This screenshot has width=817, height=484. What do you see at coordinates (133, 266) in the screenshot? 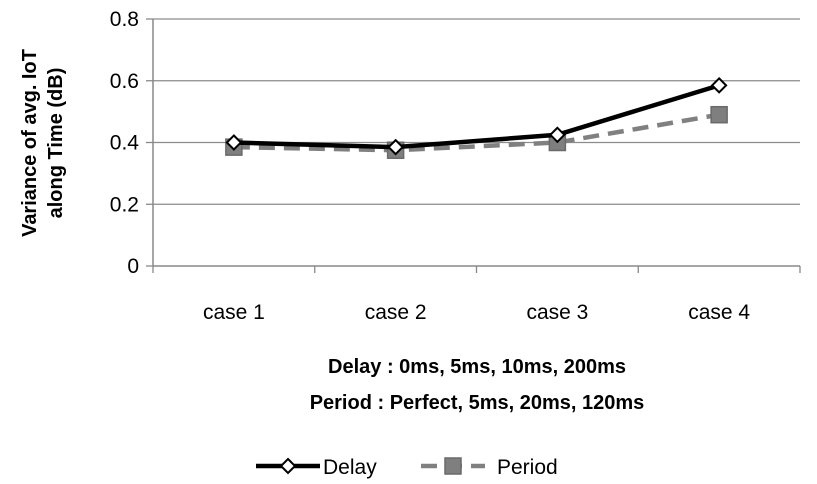
I see `y-tick-label: 0` at bounding box center [133, 266].